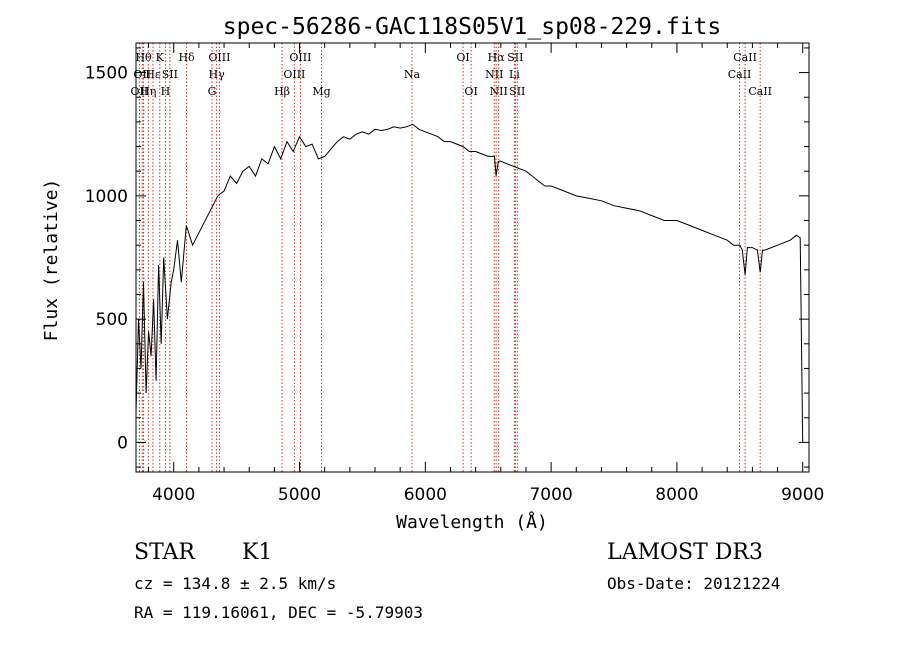 The width and height of the screenshot is (900, 649). Describe the element at coordinates (550, 495) in the screenshot. I see `x-tick-label: 7000` at that location.